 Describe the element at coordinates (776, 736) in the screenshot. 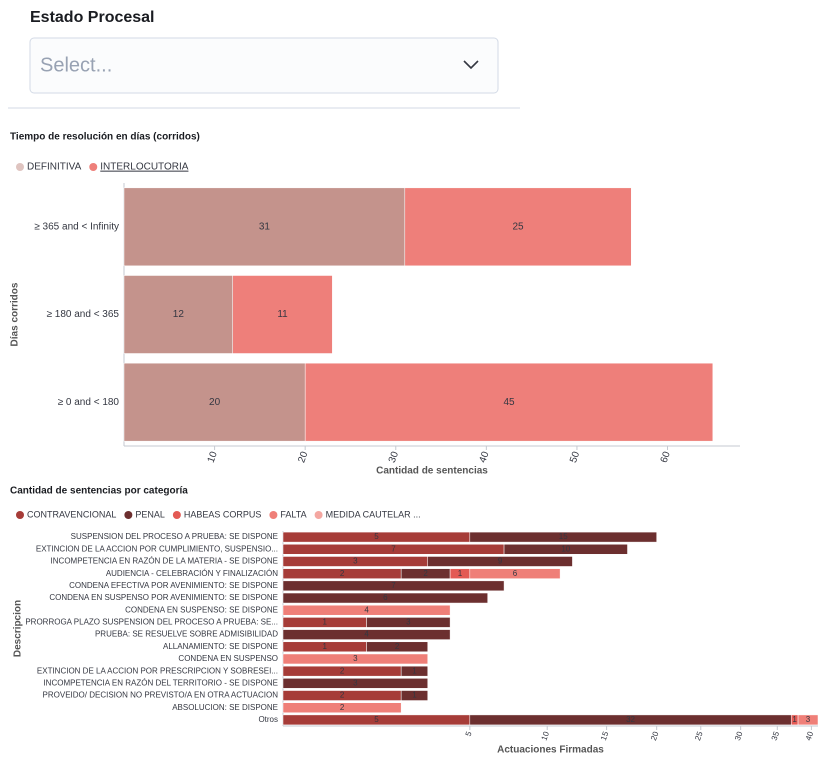

I see `x-tick-label: 35` at that location.